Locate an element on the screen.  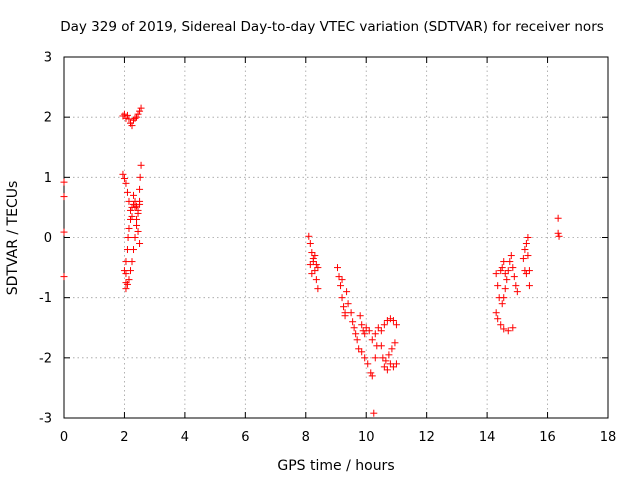
y-tick-label: 3 is located at coordinates (48, 58).